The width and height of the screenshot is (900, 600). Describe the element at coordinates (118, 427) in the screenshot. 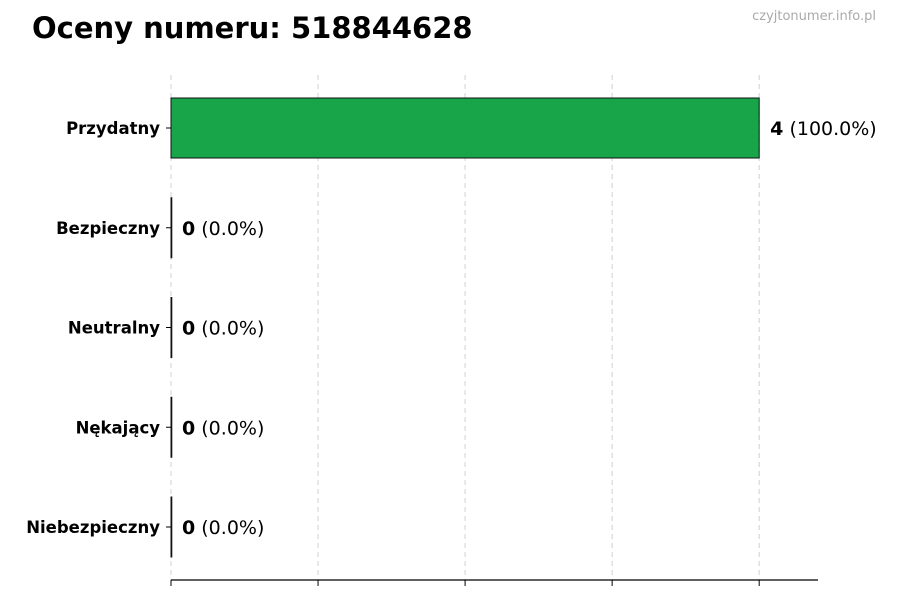

I see `category-label: Nękający` at that location.